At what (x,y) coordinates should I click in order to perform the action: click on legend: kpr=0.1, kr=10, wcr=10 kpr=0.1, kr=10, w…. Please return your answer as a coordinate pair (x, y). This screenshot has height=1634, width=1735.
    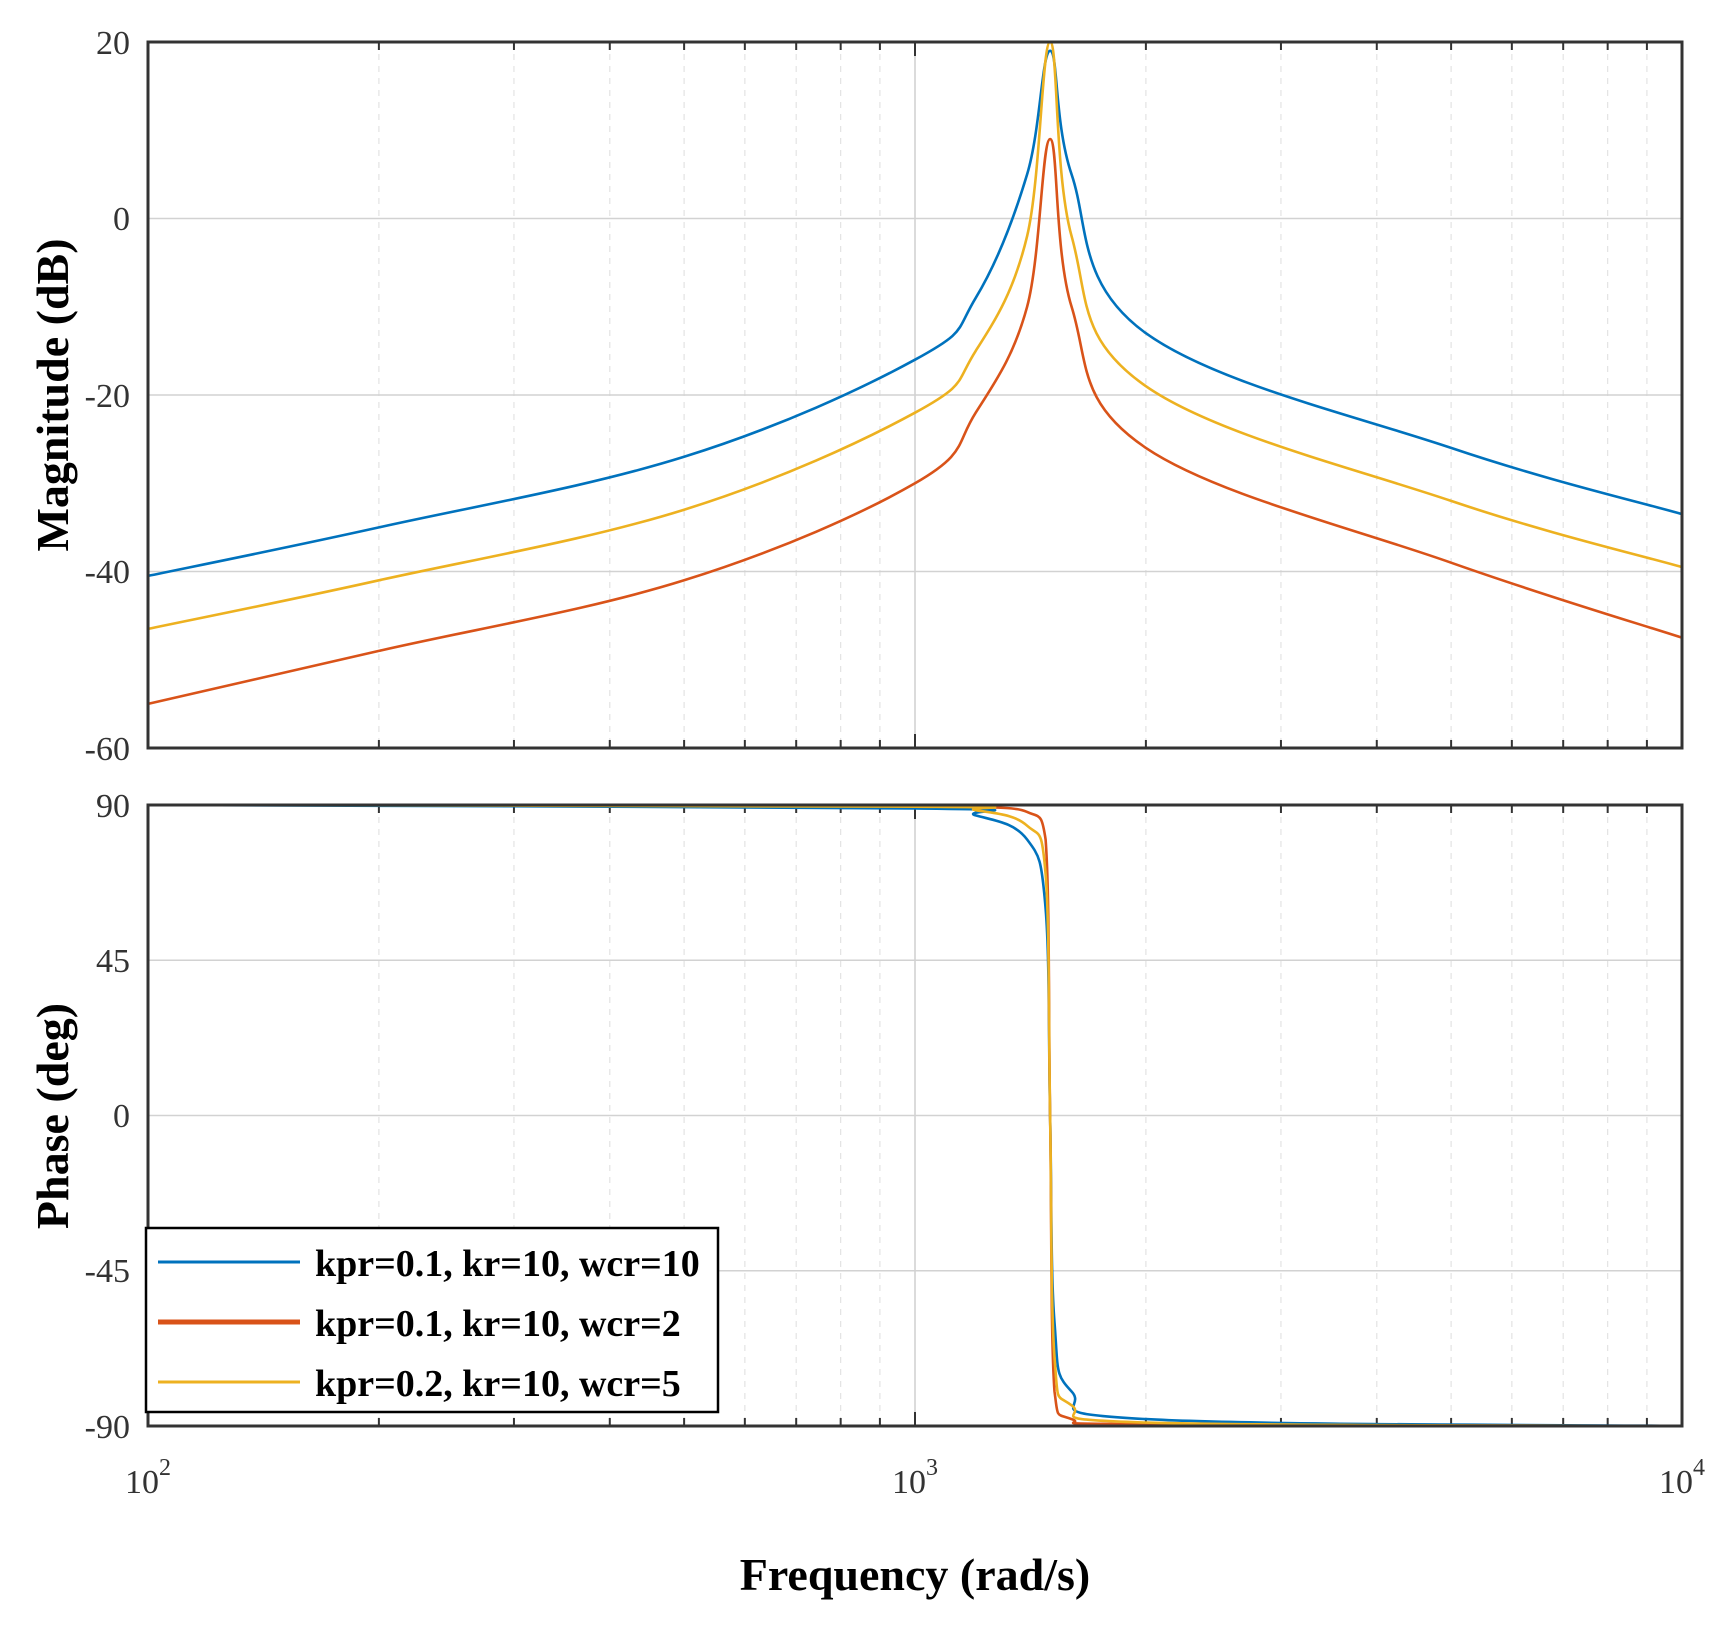
    Looking at the image, I should click on (432, 1320).